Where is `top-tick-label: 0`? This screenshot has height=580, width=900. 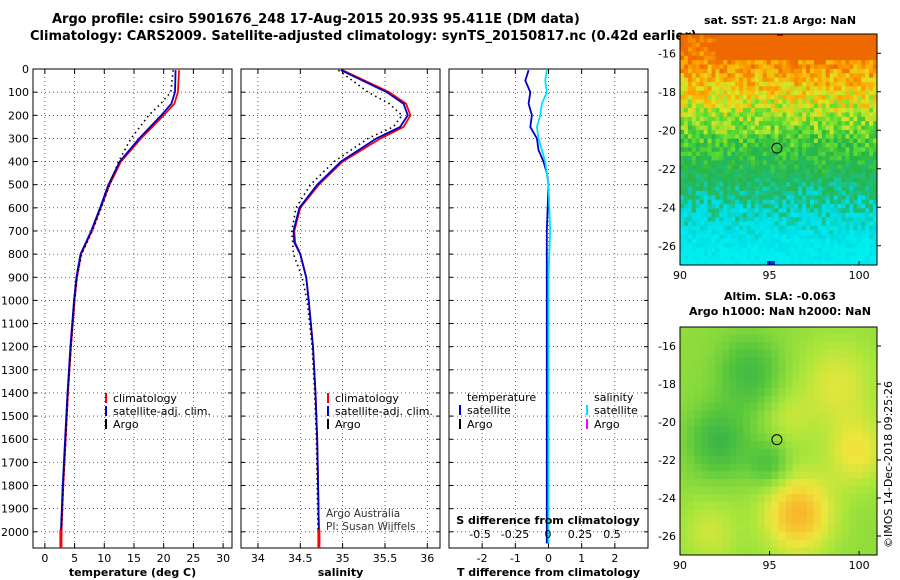
top-tick-label: 0 is located at coordinates (548, 534).